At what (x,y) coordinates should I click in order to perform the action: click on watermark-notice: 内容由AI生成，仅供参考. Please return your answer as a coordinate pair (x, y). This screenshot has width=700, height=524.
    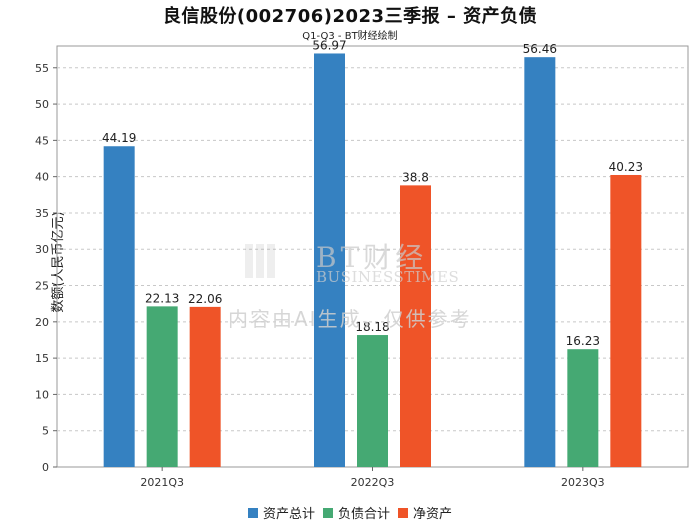
    Looking at the image, I should click on (350, 319).